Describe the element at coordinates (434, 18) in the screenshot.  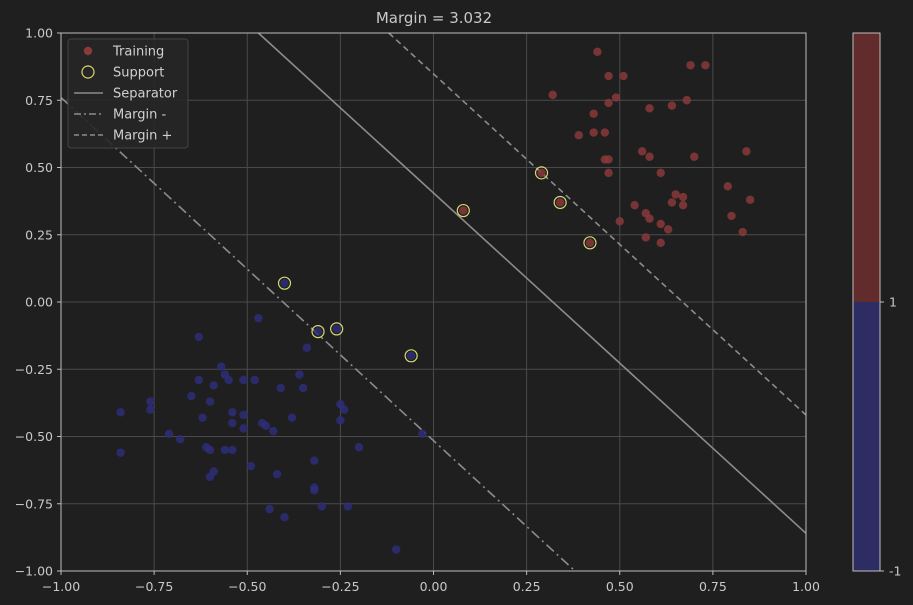
I see `chart-title: Margin = 3.032` at that location.